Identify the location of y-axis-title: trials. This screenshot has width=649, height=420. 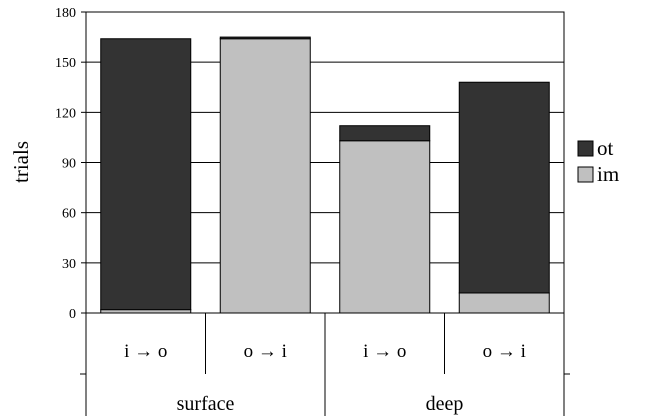
(21, 162).